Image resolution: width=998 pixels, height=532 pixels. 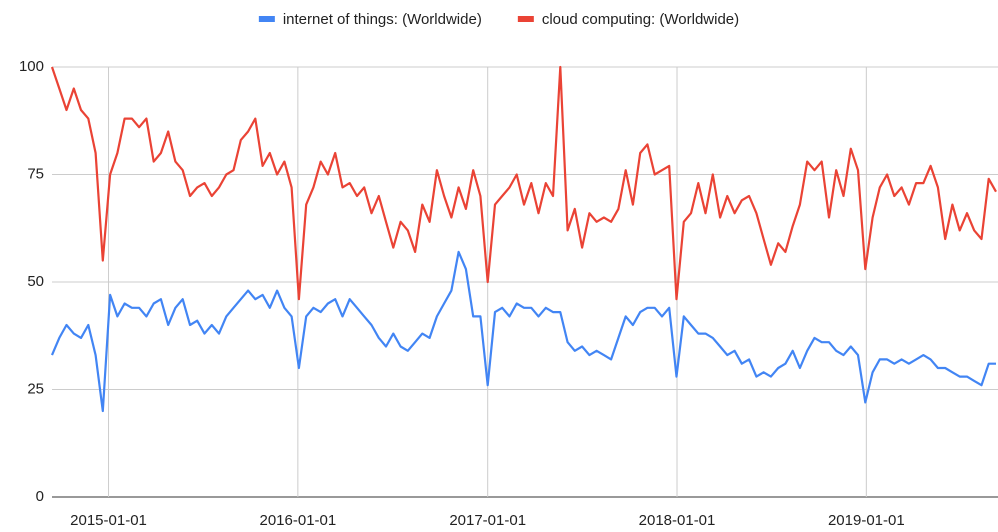 What do you see at coordinates (108, 520) in the screenshot?
I see `x-tick-label: 2015-01-01` at bounding box center [108, 520].